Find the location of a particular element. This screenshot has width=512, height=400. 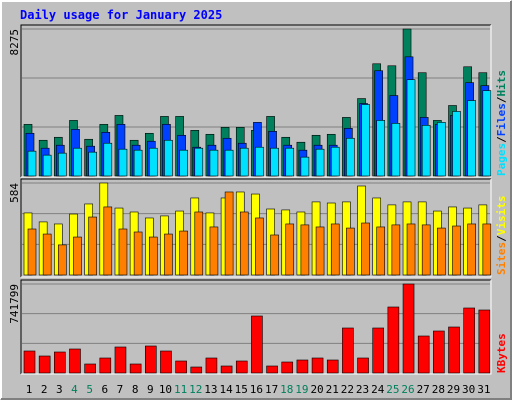

x-tick-label: 25 is located at coordinates (392, 389).